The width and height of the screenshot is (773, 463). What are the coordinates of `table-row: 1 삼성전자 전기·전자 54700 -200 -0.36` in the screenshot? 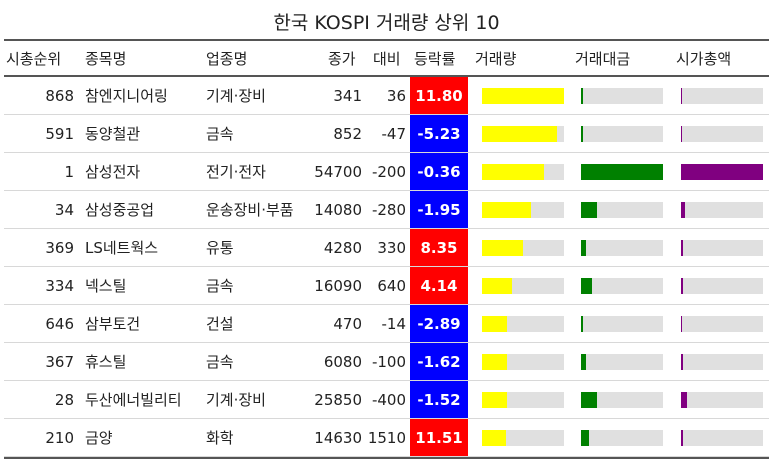 It's located at (386, 172).